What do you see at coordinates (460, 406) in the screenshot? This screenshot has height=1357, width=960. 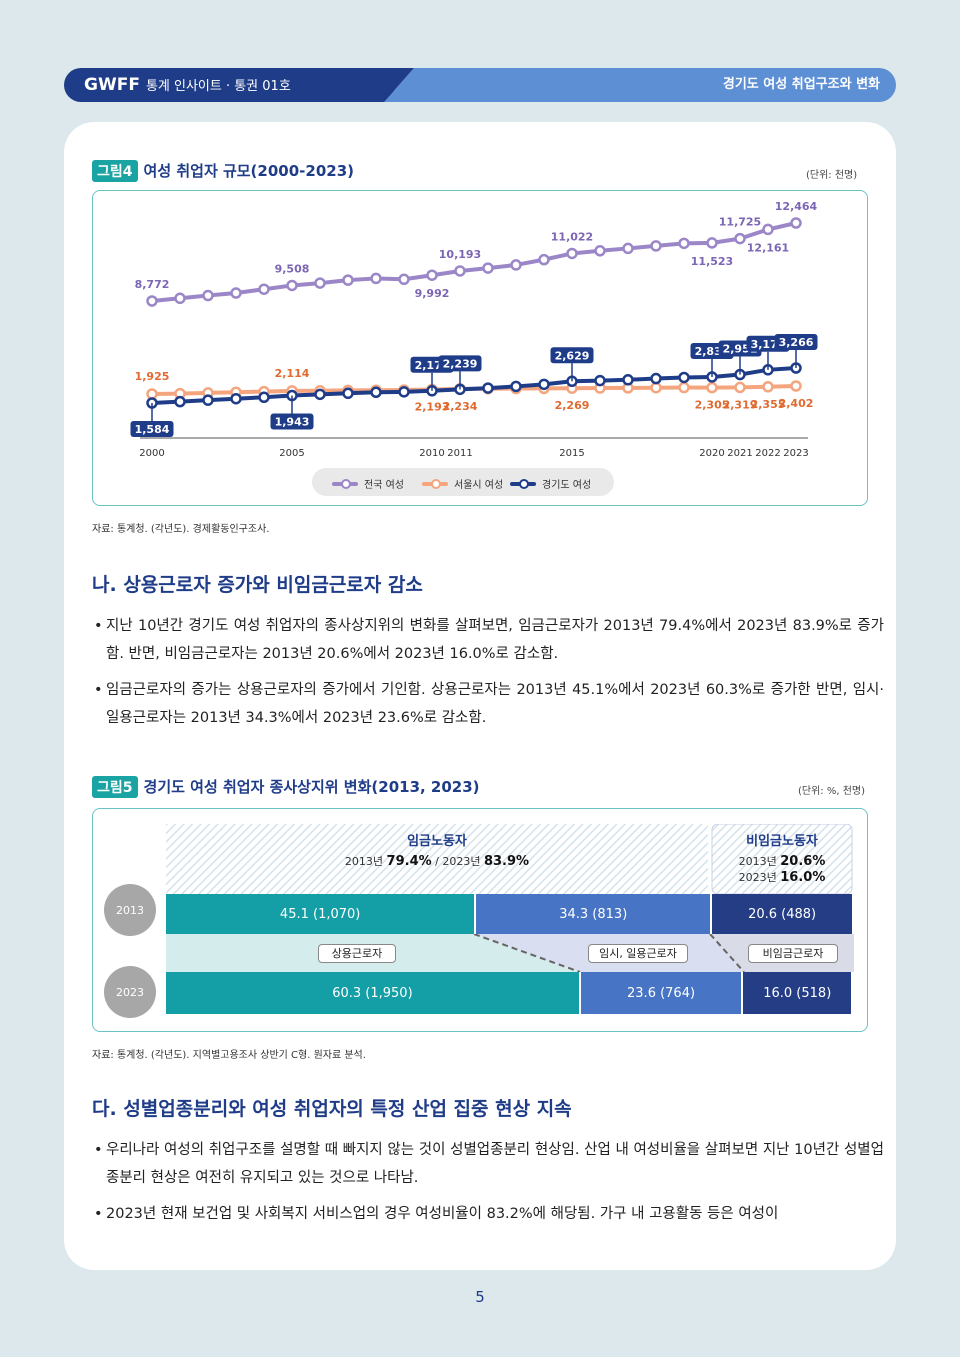 I see `data-label: 2,234` at bounding box center [460, 406].